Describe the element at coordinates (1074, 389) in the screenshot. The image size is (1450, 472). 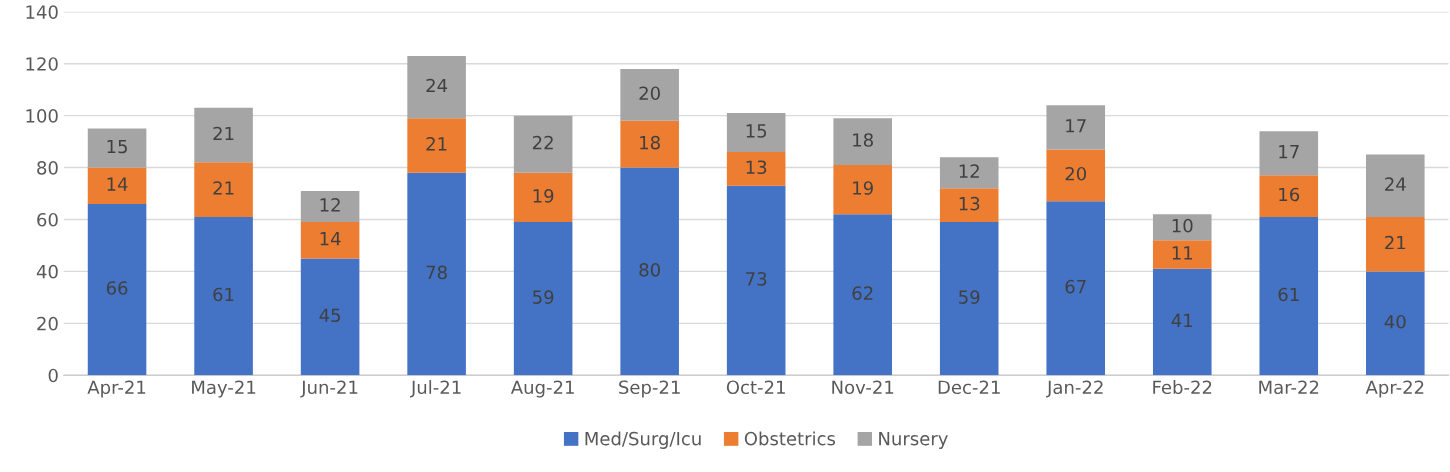
I see `x-tick-label: Jan-22` at that location.